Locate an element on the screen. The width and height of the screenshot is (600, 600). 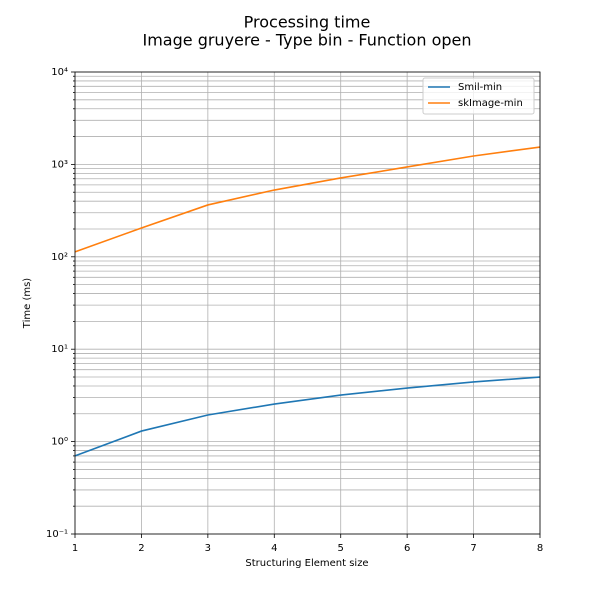
legend-box is located at coordinates (478, 96).